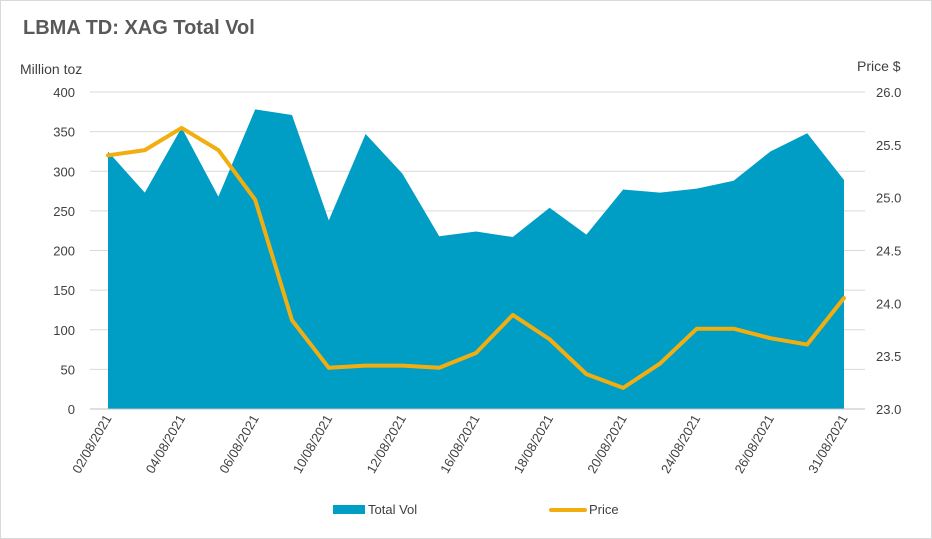  I want to click on y-axis-label-right: Price $, so click(879, 66).